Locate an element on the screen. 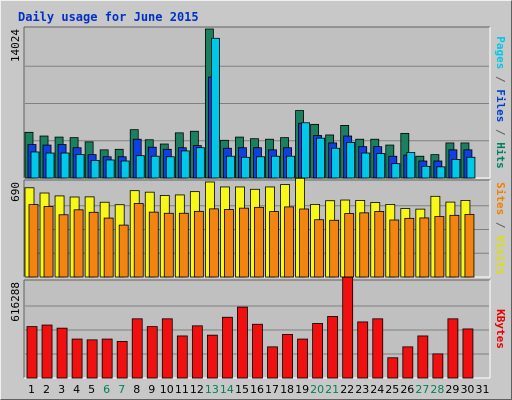 Image resolution: width=512 pixels, height=400 pixels. x-tick-label: 1 is located at coordinates (31, 389).